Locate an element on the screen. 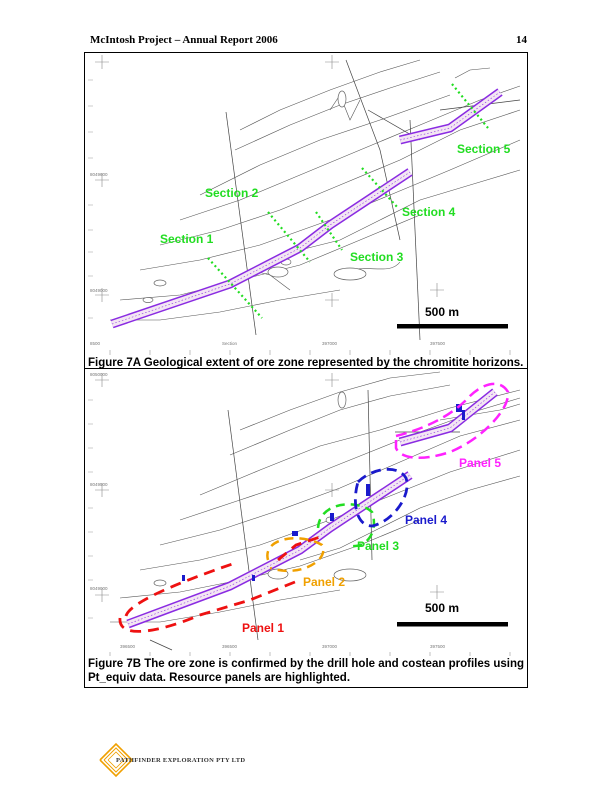 The width and height of the screenshot is (612, 792). coord-label: Section is located at coordinates (230, 343).